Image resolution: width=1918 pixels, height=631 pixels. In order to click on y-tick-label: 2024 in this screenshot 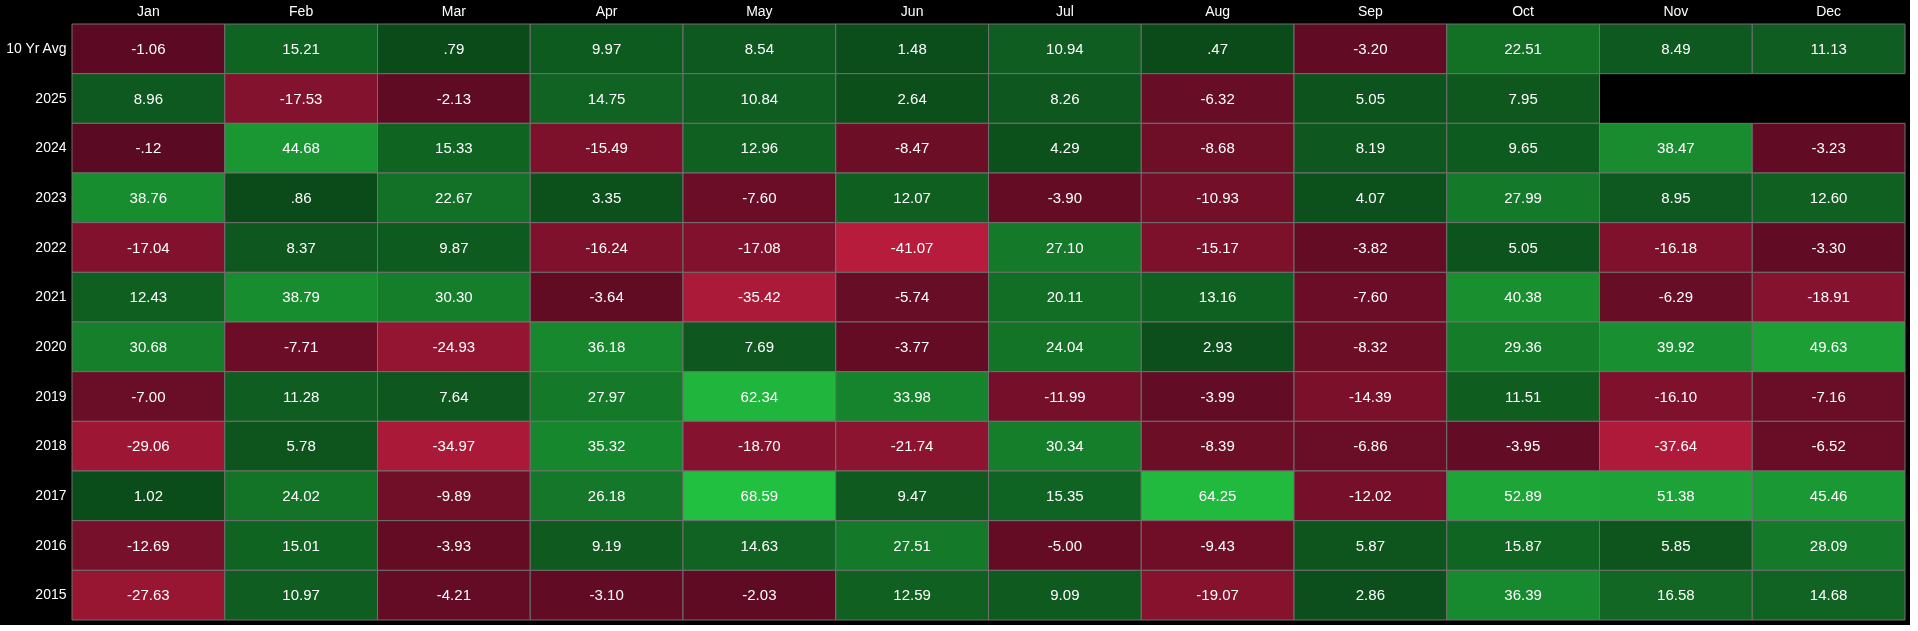, I will do `click(51, 147)`.